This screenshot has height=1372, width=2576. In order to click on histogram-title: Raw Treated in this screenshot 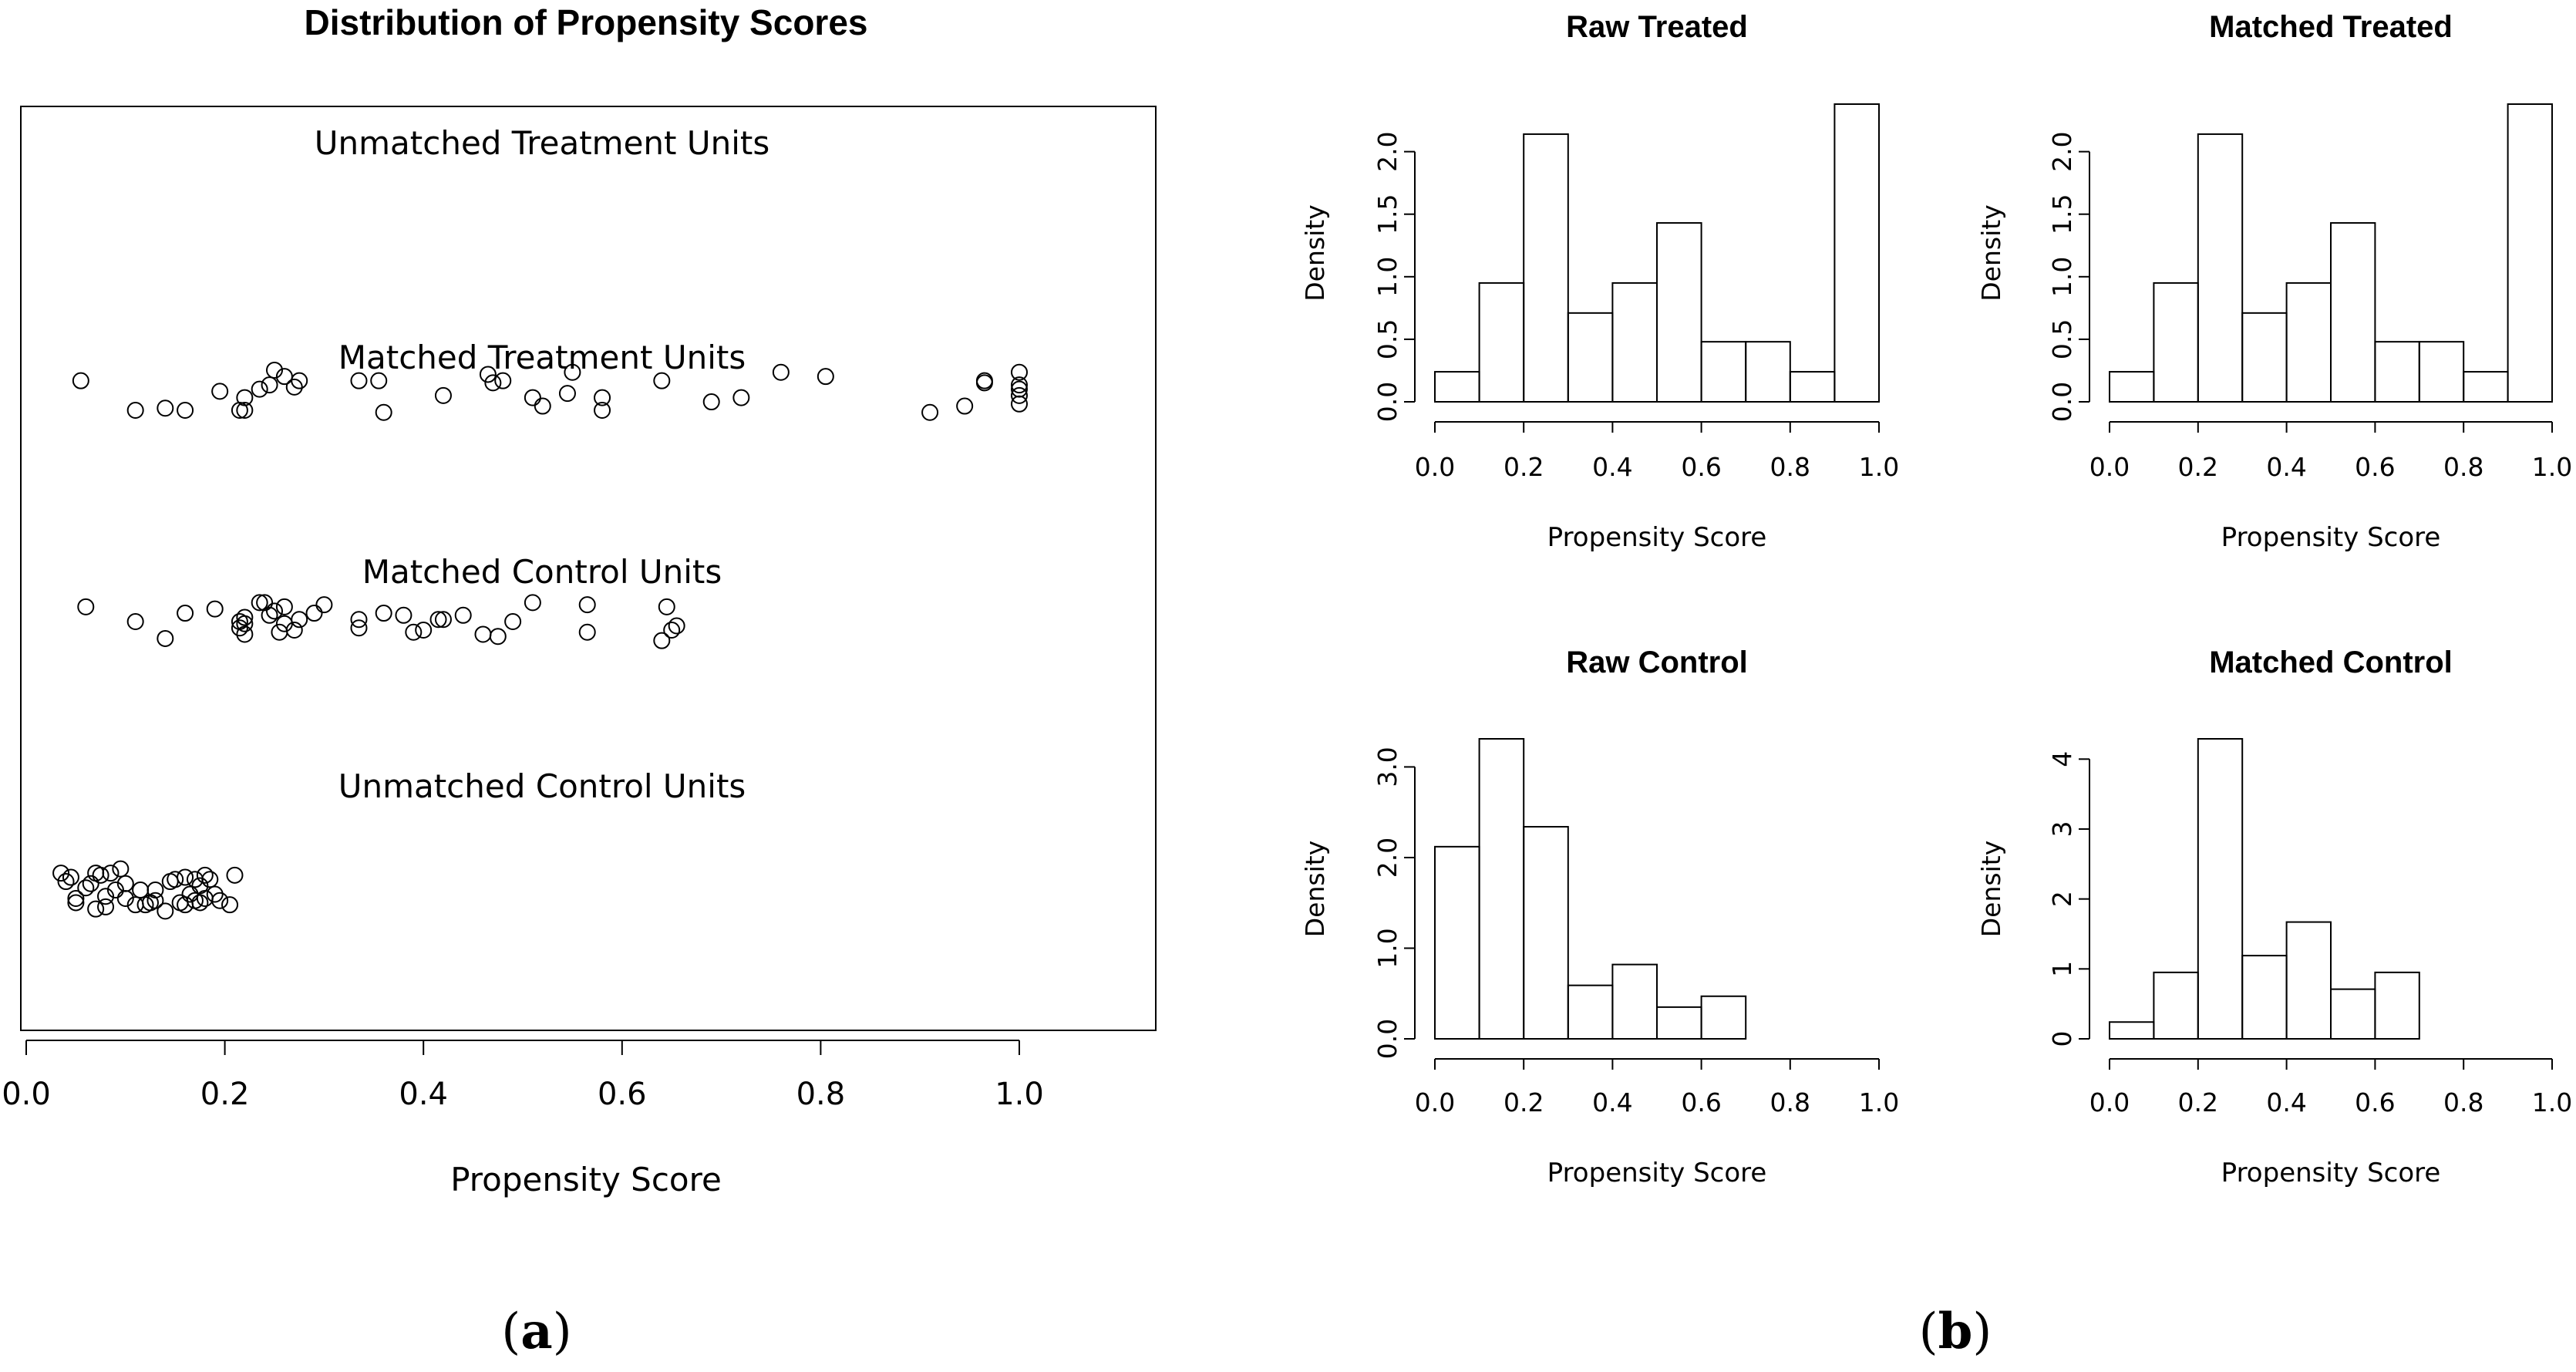, I will do `click(1657, 27)`.